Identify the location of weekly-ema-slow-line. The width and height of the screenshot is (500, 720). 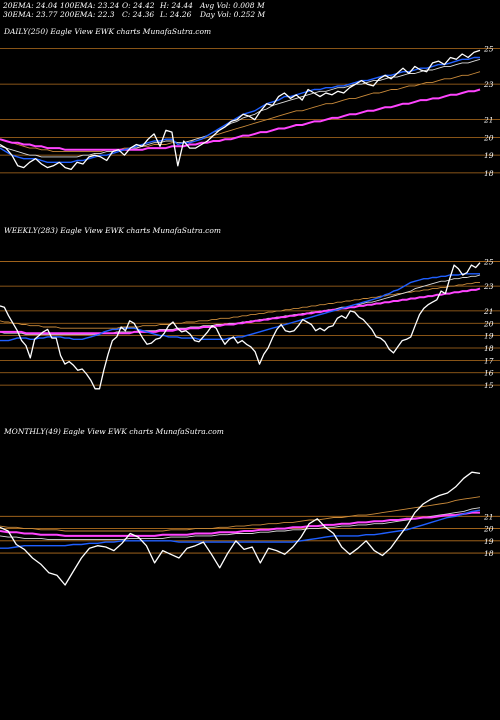
(240, 311).